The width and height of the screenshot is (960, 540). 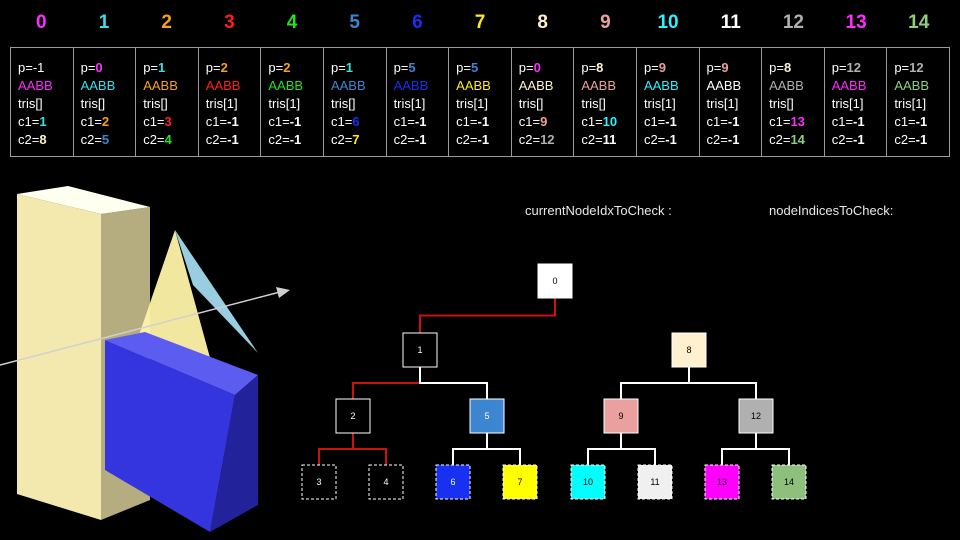 I want to click on tree-node-8: 8, so click(x=689, y=350).